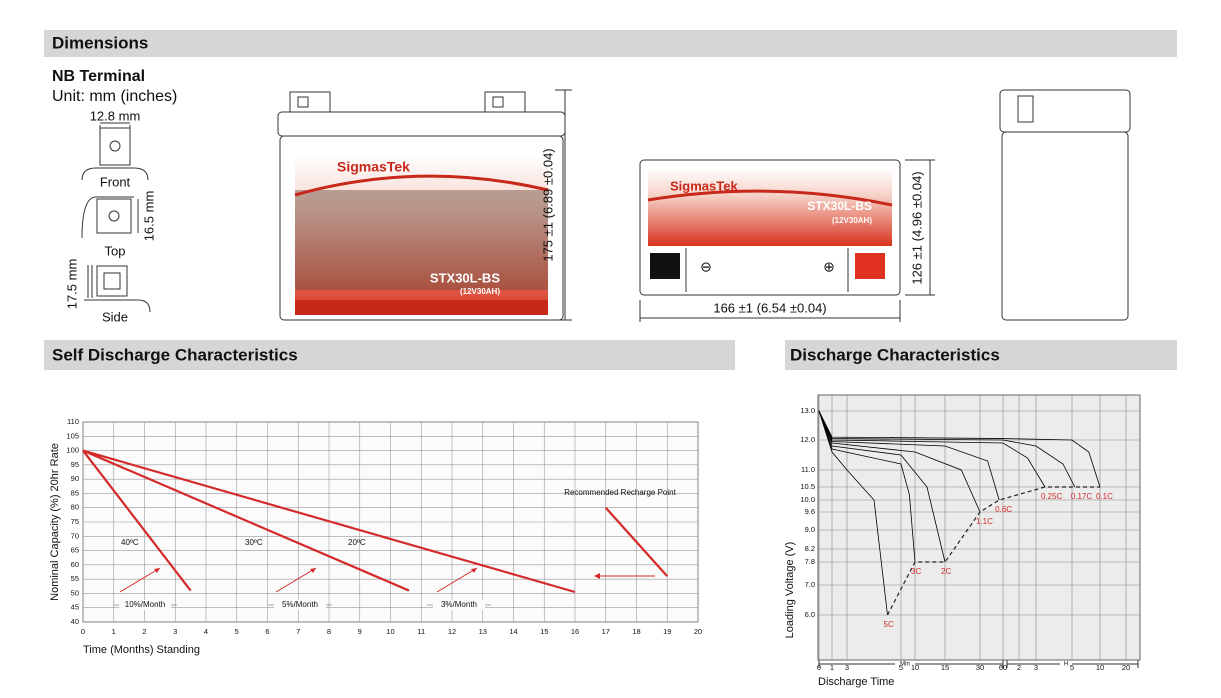 The width and height of the screenshot is (1221, 698). Describe the element at coordinates (807, 486) in the screenshot. I see `y-tick-label: 10.5` at that location.